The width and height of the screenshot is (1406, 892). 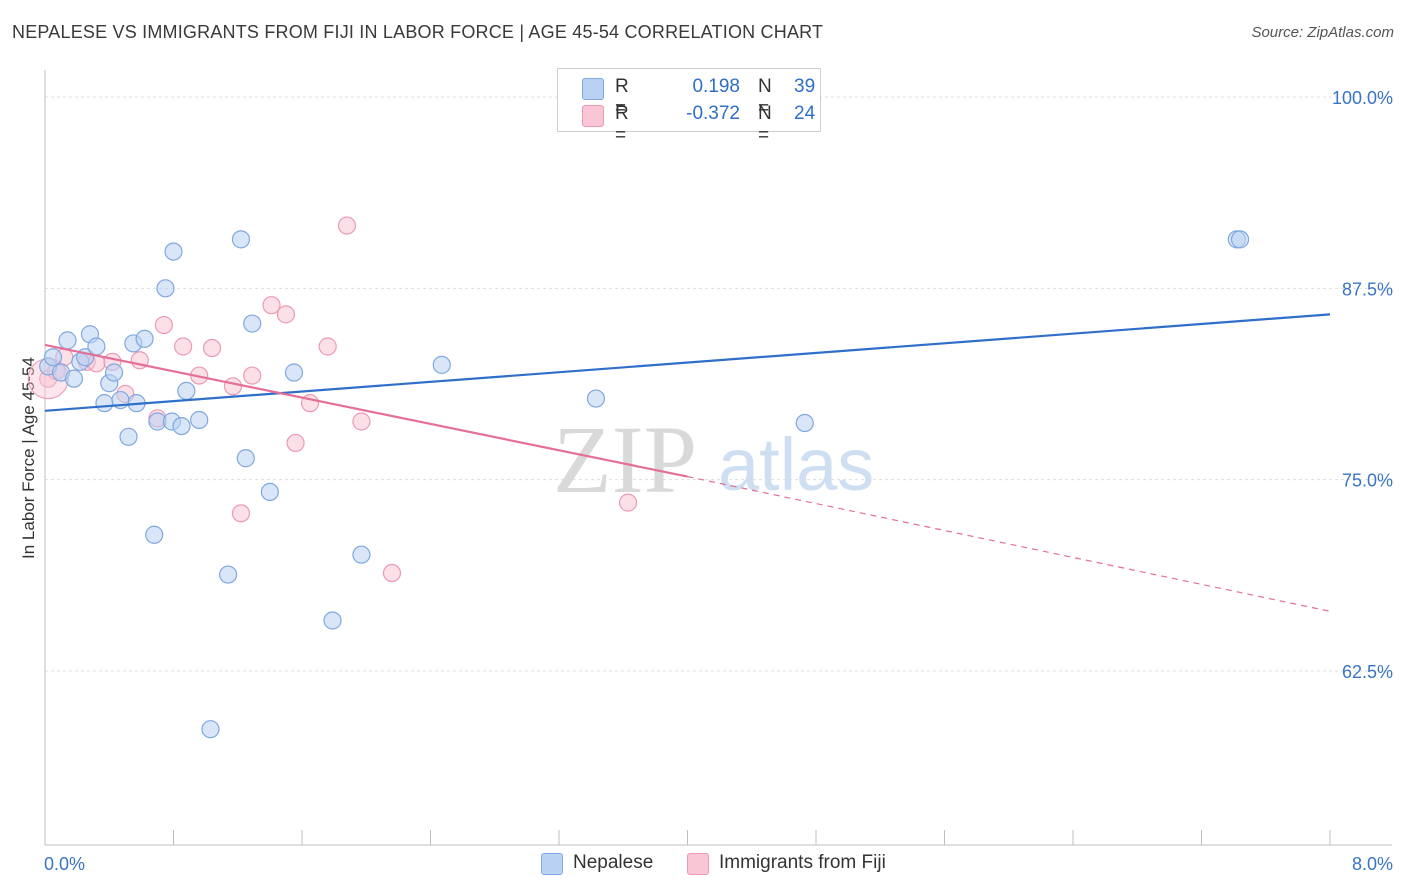 What do you see at coordinates (805, 86) in the screenshot?
I see `legend-n-value: 39` at bounding box center [805, 86].